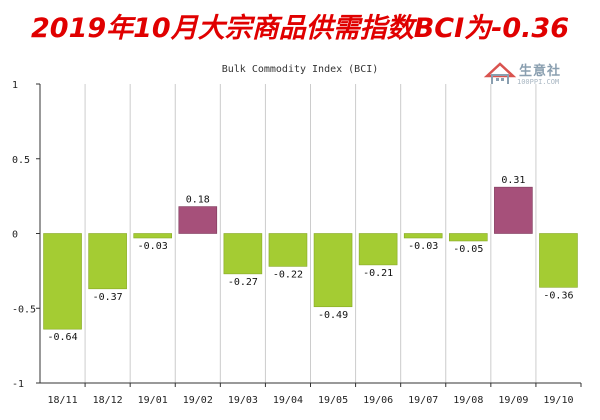 The image size is (600, 420). I want to click on data-label: -0.36, so click(558, 295).